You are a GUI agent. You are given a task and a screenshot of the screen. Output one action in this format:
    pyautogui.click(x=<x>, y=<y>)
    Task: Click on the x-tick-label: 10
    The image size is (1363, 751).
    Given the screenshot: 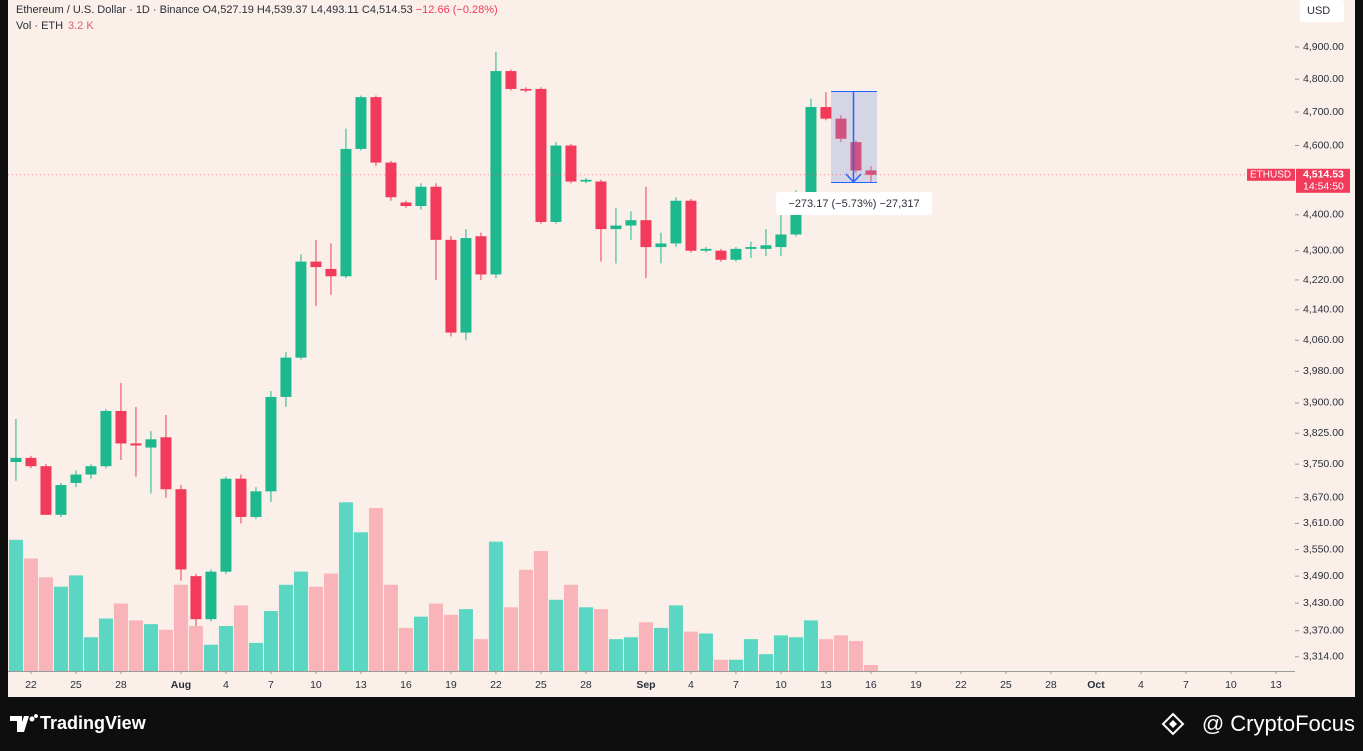 What is the action you would take?
    pyautogui.click(x=316, y=685)
    